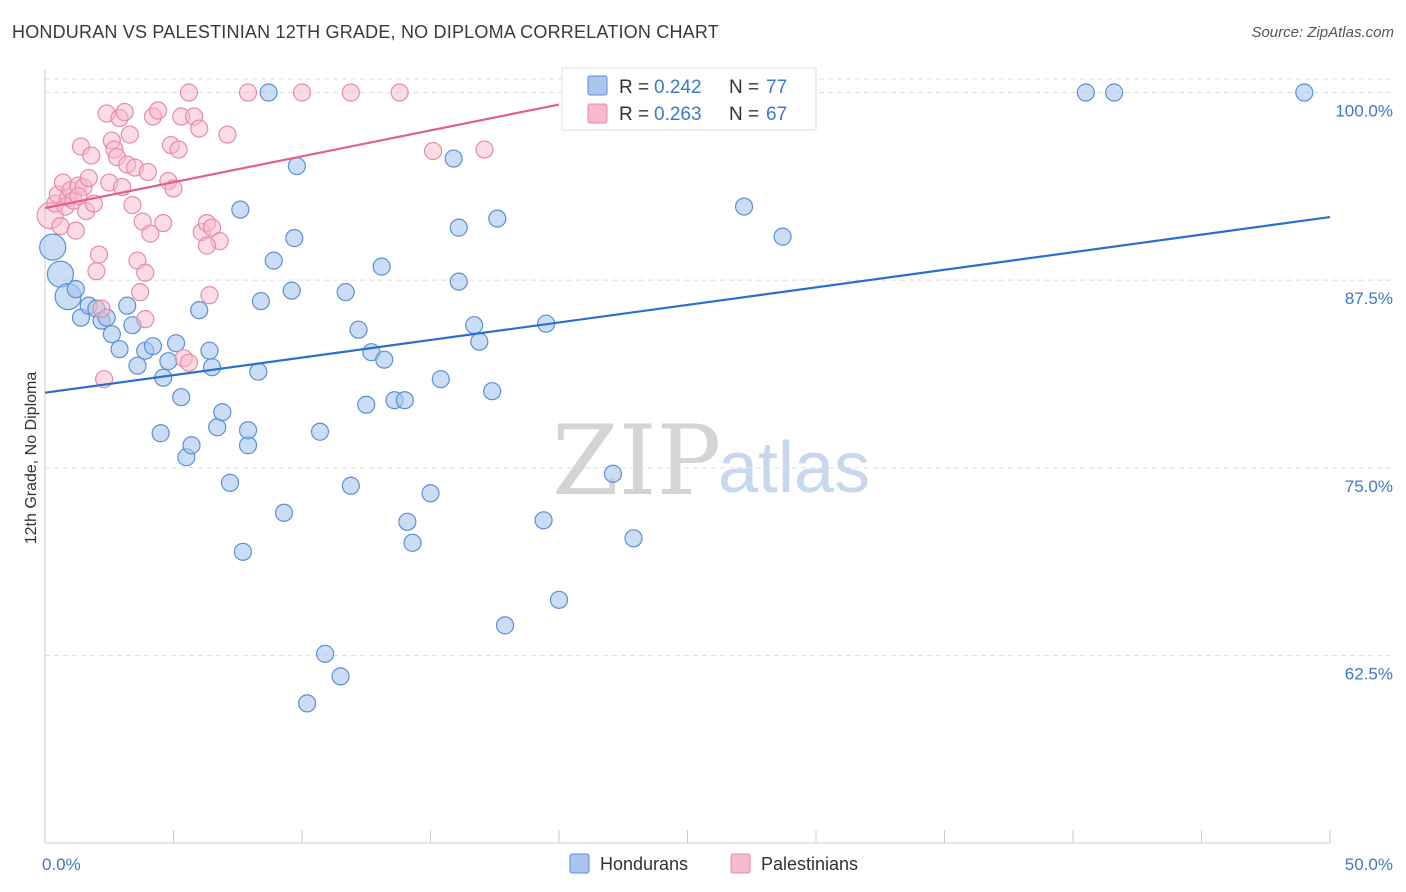  I want to click on x-tick-label-min: 0.0%, so click(61, 864).